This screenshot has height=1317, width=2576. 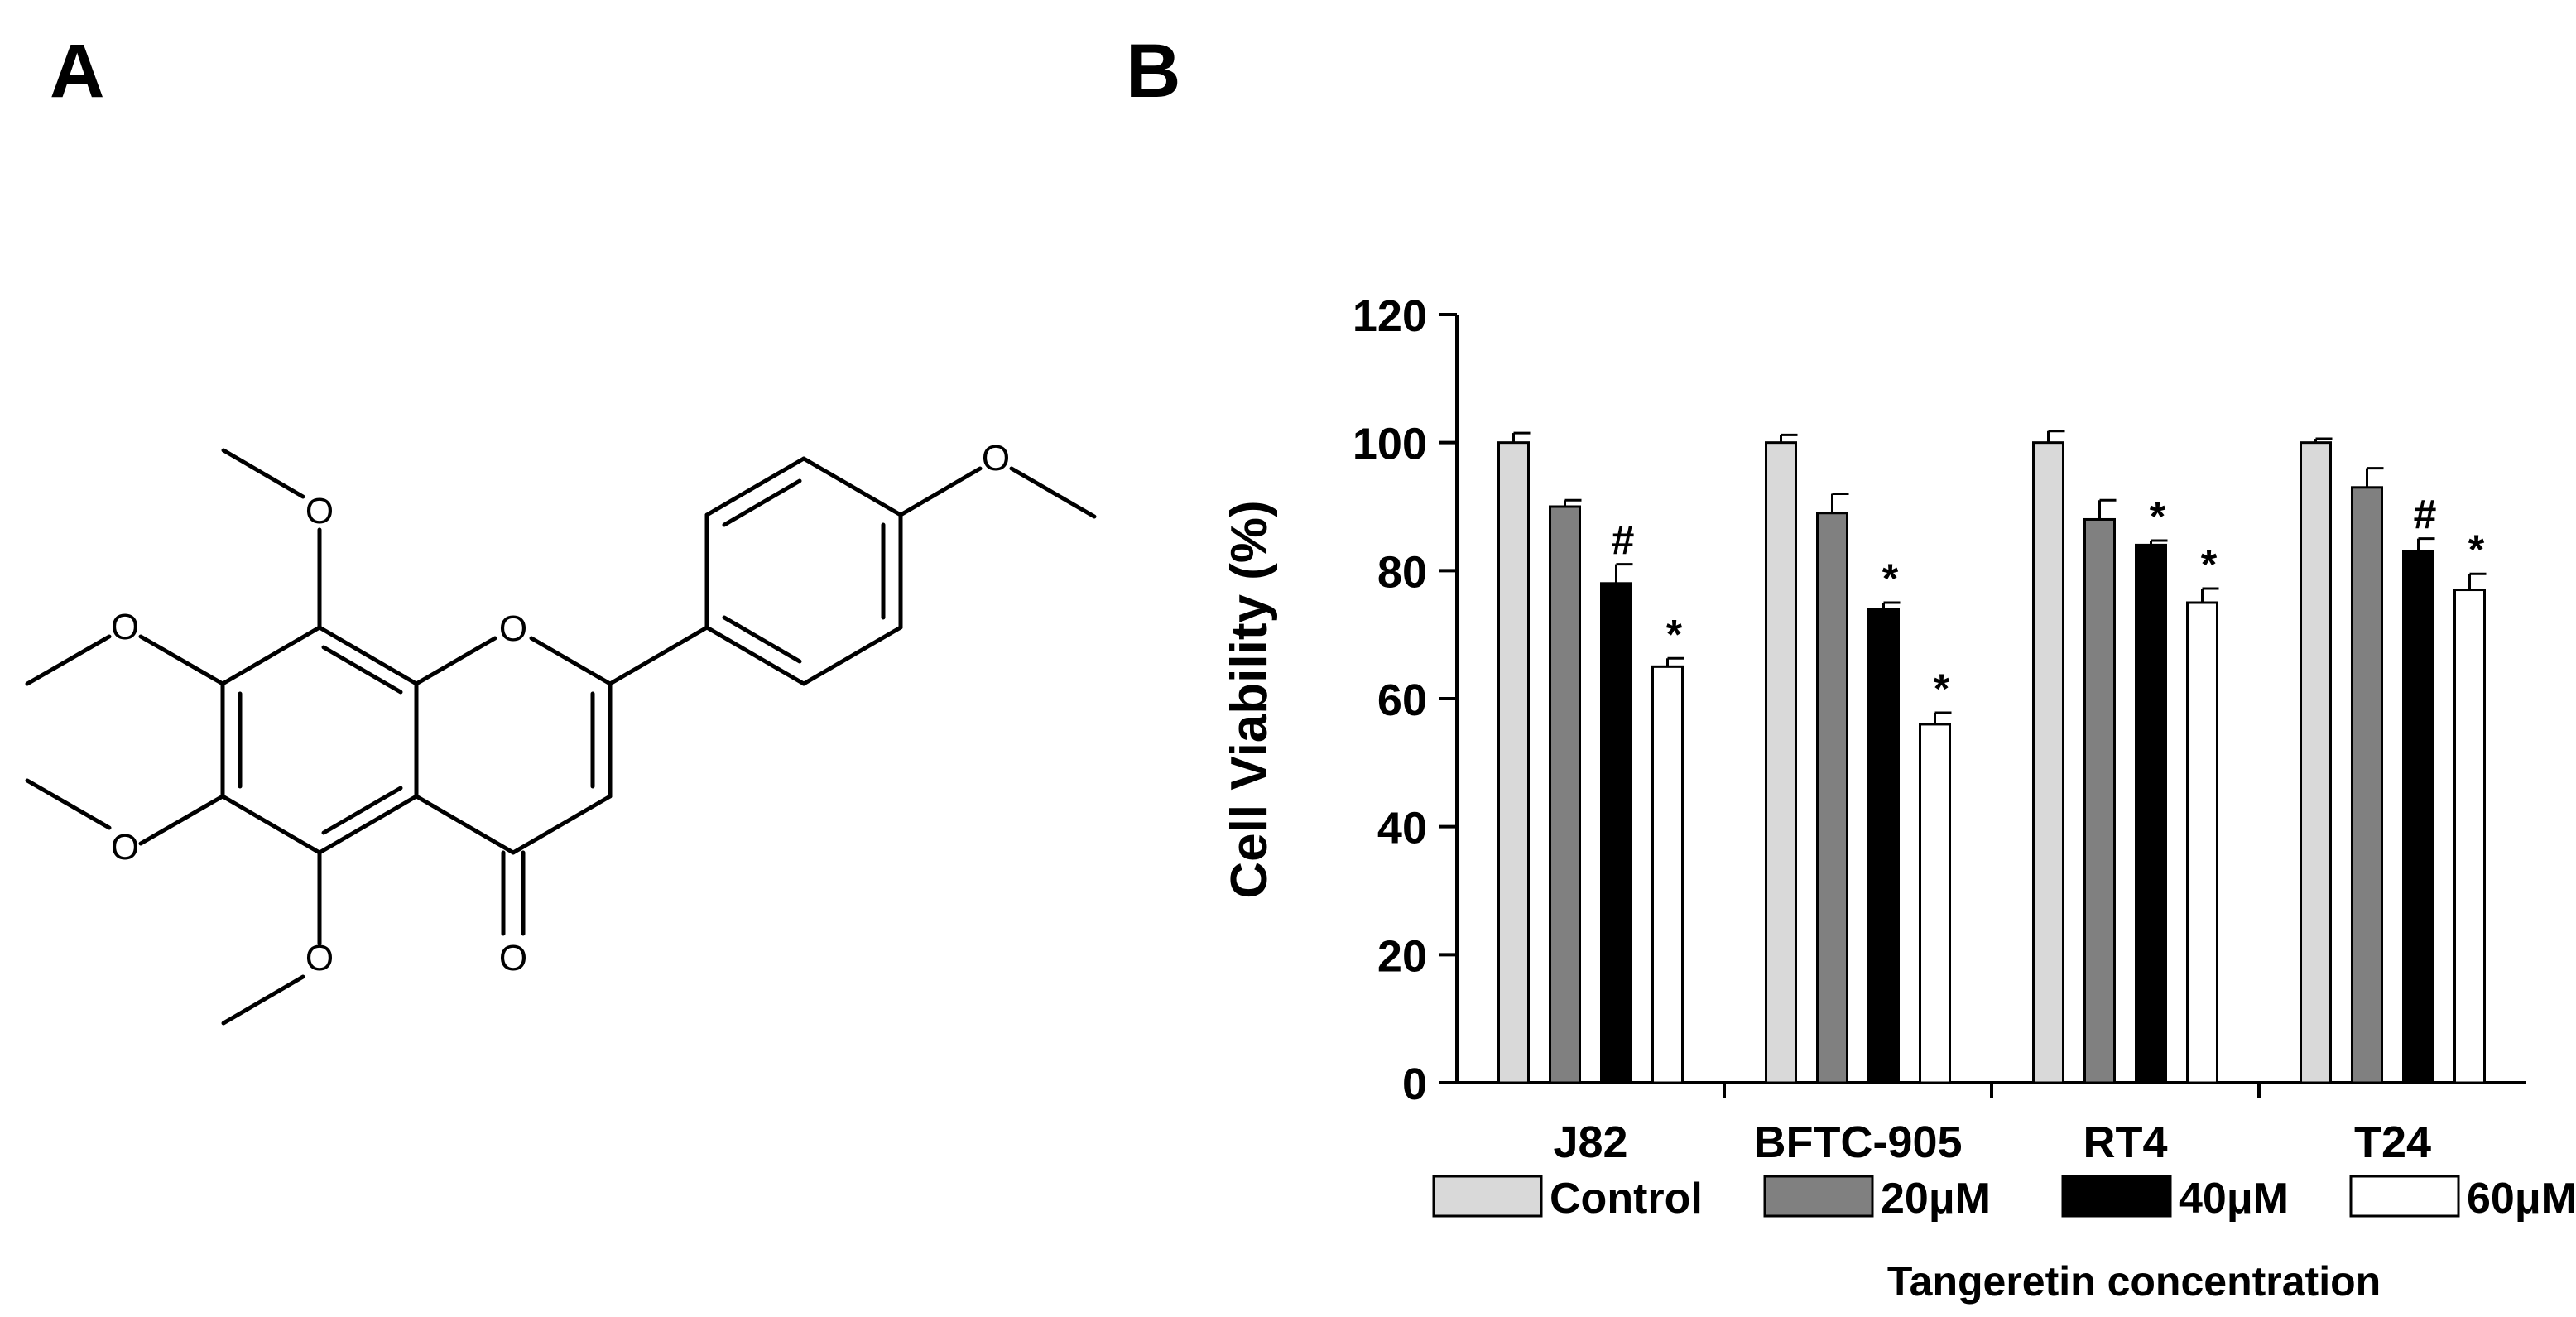 What do you see at coordinates (1249, 699) in the screenshot?
I see `y-axis-label: Cell Viability (%)` at bounding box center [1249, 699].